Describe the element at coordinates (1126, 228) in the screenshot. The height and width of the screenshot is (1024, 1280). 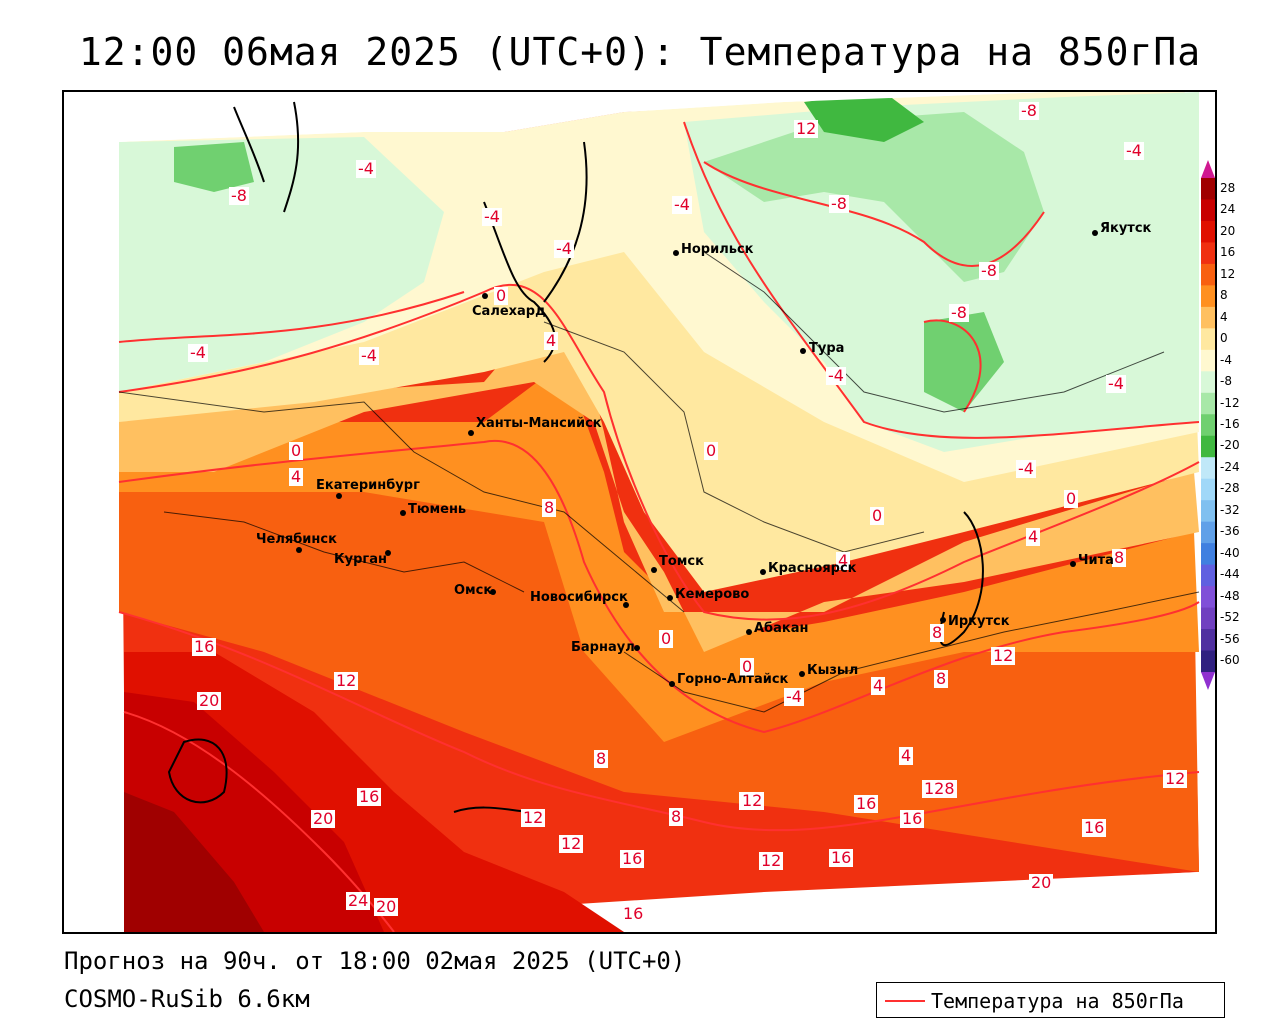
I see `city-label: Якутск` at that location.